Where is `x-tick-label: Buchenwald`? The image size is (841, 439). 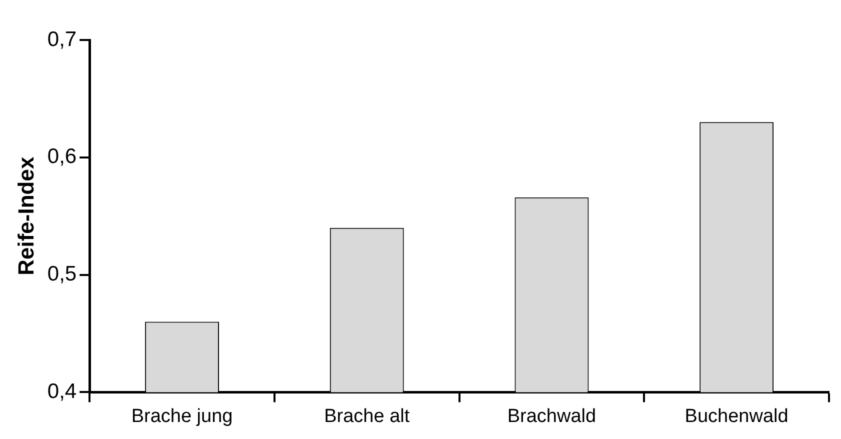
x-tick-label: Buchenwald is located at coordinates (736, 416).